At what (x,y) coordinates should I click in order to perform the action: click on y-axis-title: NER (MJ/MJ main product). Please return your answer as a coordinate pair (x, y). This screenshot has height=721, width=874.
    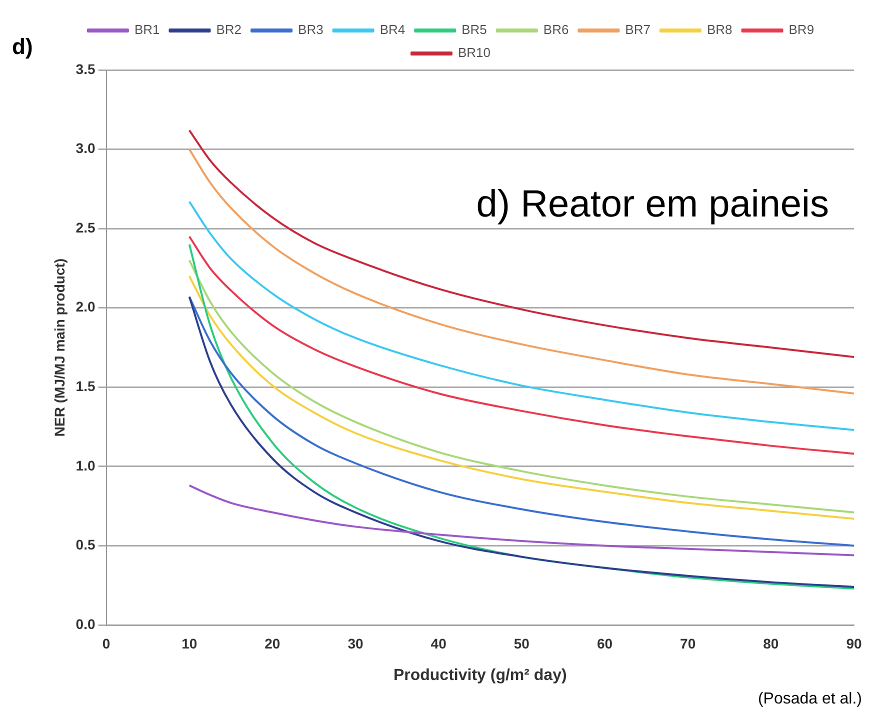
    Looking at the image, I should click on (59, 347).